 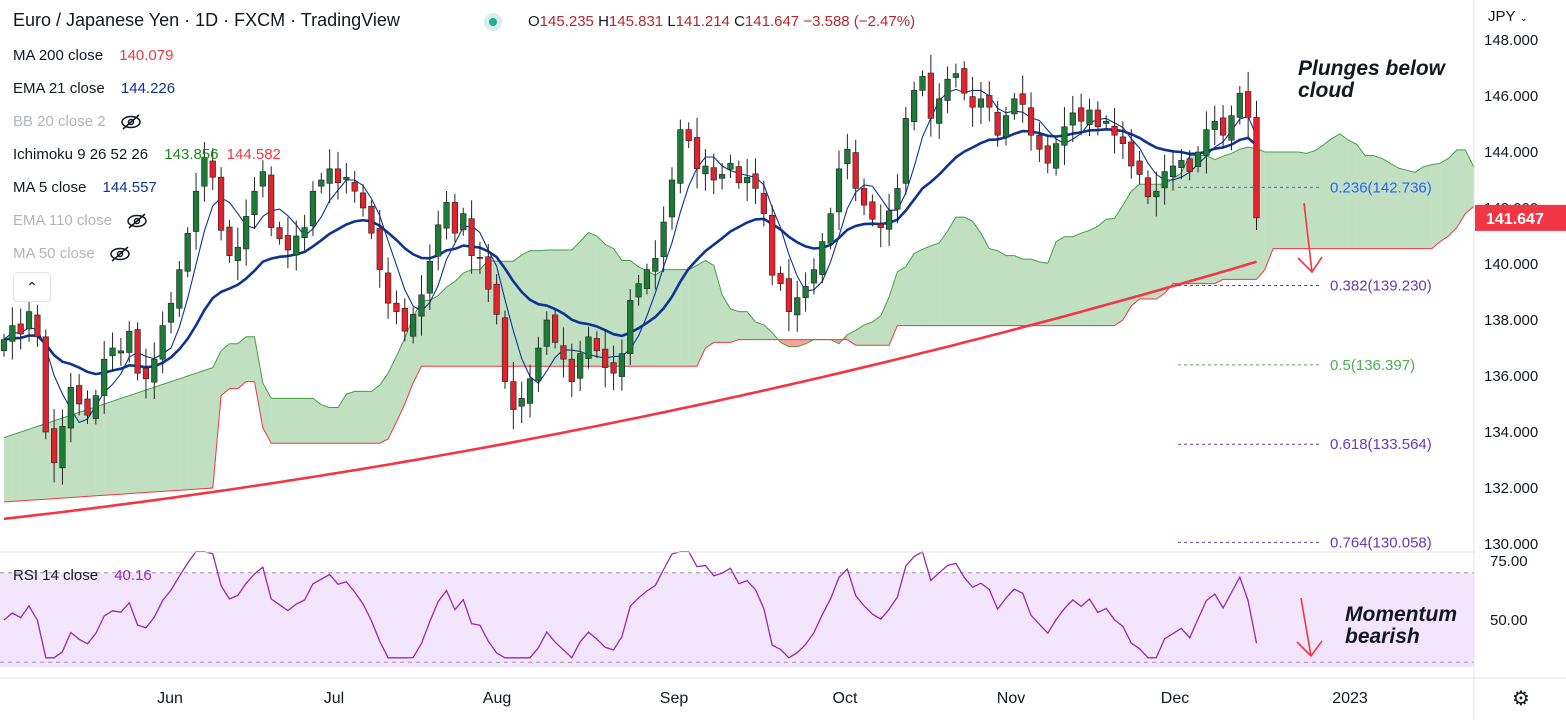 I want to click on currency-label: JPY, so click(x=1502, y=16).